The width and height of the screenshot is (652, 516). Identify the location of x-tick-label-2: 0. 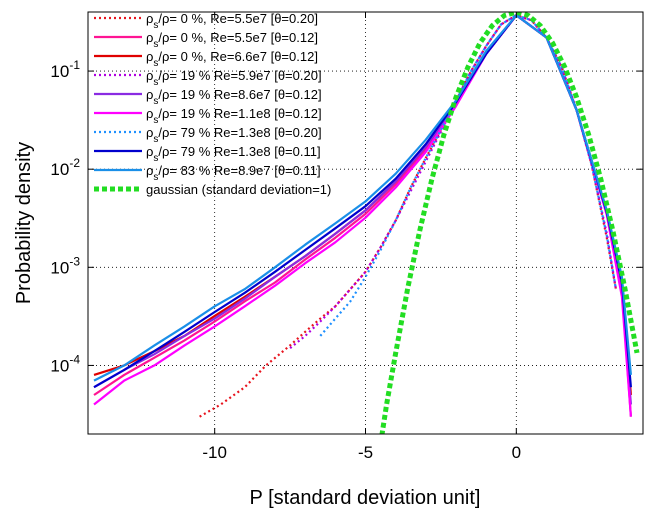
(516, 452).